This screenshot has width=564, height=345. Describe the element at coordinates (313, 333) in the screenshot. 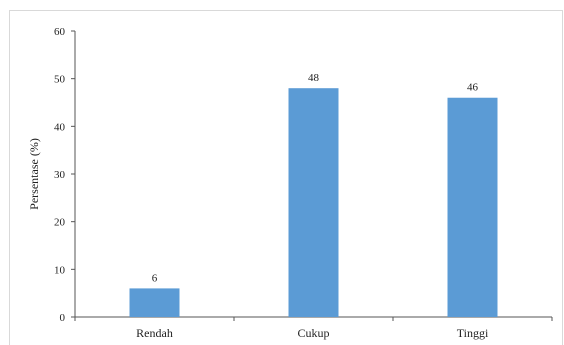

I see `x-tick-label: Cukup` at that location.